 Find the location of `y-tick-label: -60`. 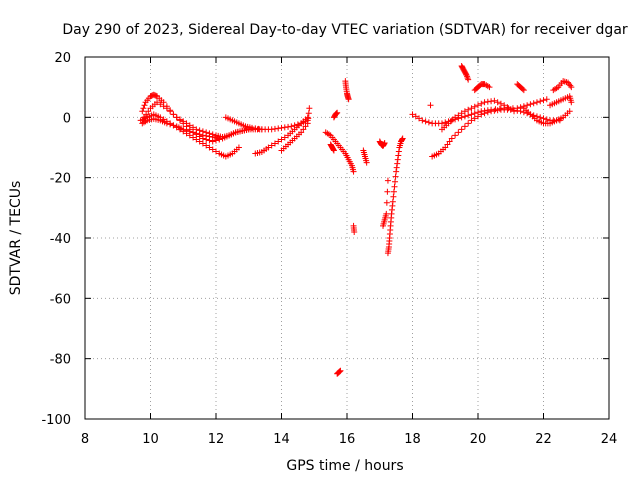

y-tick-label: -60 is located at coordinates (60, 299).